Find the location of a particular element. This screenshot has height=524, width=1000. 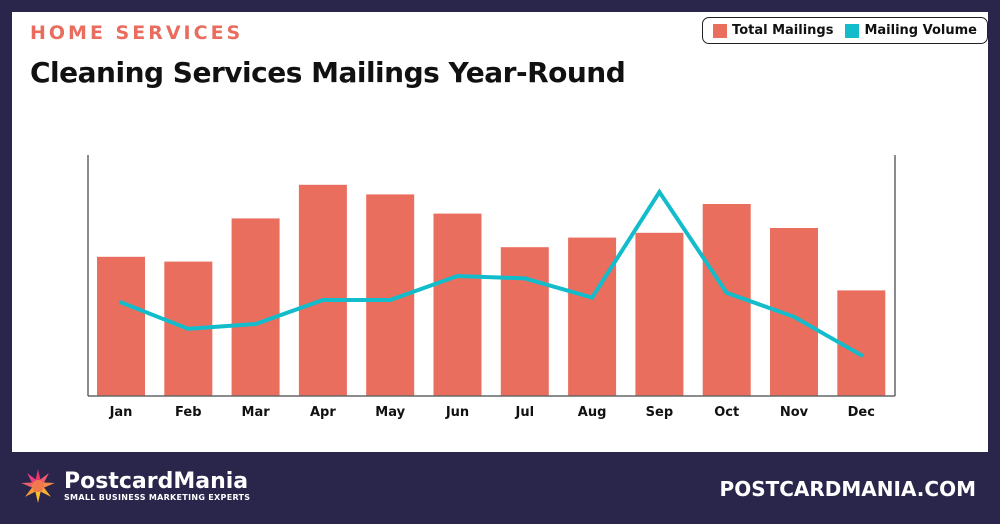

x-tick-label: Sep is located at coordinates (660, 412).